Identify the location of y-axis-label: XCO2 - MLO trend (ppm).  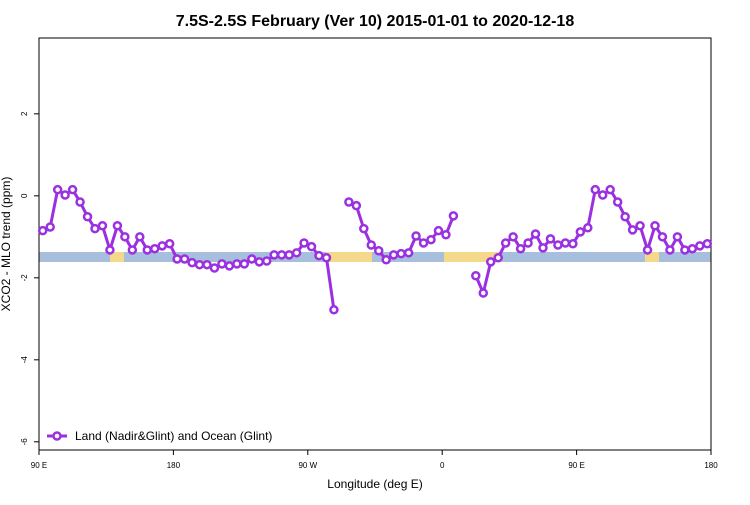
(6, 244).